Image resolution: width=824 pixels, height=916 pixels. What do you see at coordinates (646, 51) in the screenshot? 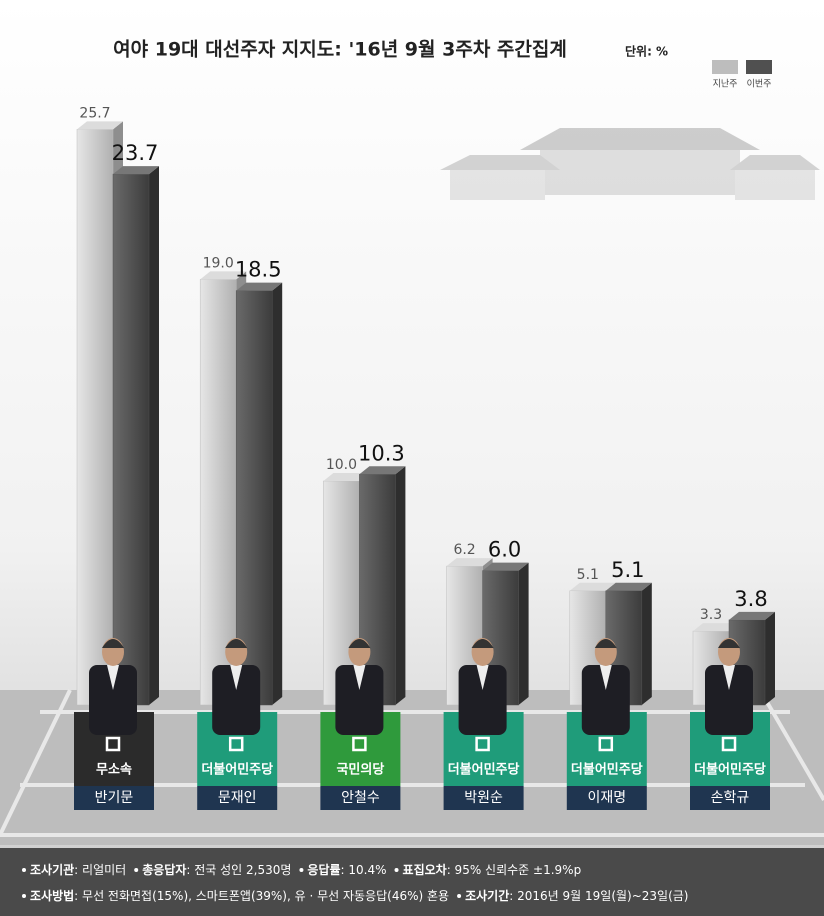
I see `unit-label: 단위: %` at bounding box center [646, 51].